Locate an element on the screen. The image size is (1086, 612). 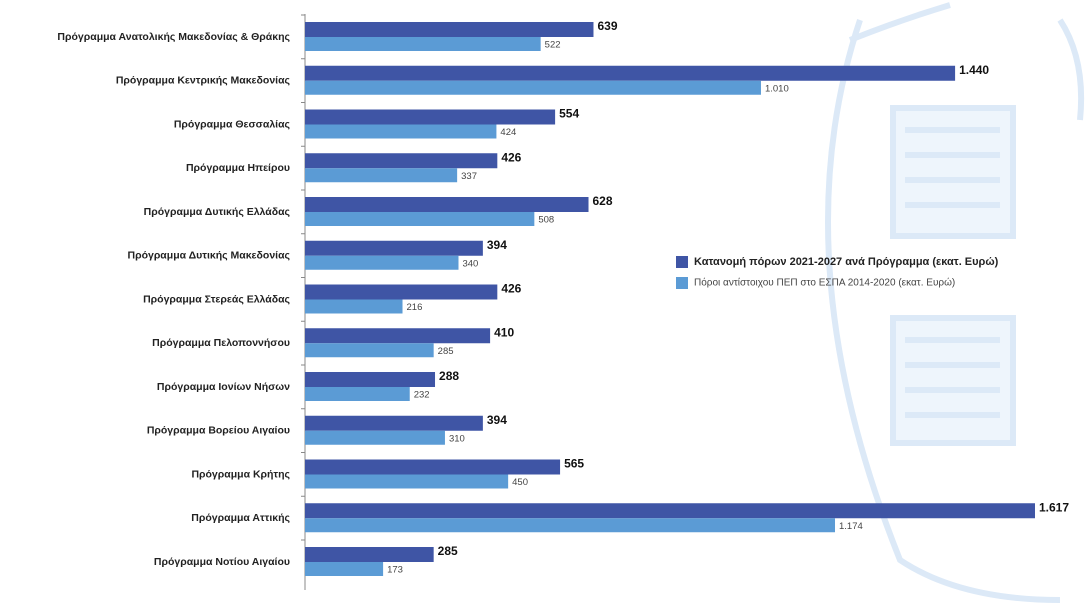
category-label: Πρόγραμμα Θεσσαλίας is located at coordinates (232, 124).